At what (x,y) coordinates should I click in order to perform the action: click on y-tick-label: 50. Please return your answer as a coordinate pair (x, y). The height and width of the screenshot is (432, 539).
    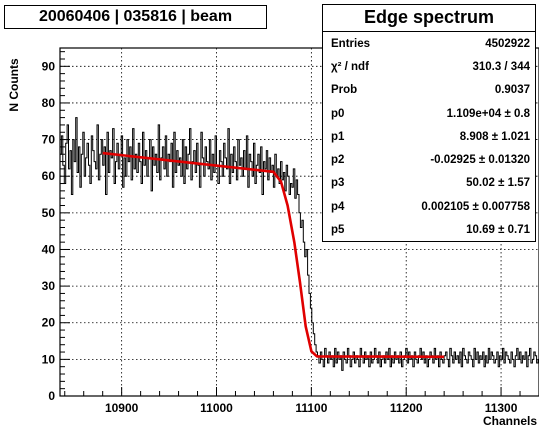
    Looking at the image, I should click on (49, 213).